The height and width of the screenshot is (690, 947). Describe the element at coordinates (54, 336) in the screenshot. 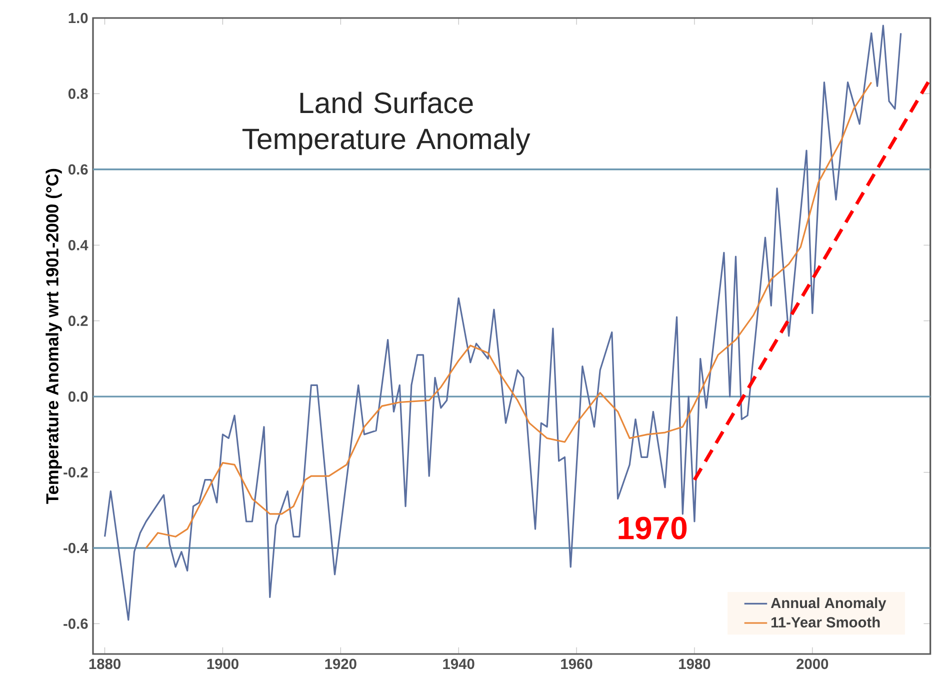

I see `y-axis-title: Temperature Anomaly wrt 1901-2000 (°C)` at that location.